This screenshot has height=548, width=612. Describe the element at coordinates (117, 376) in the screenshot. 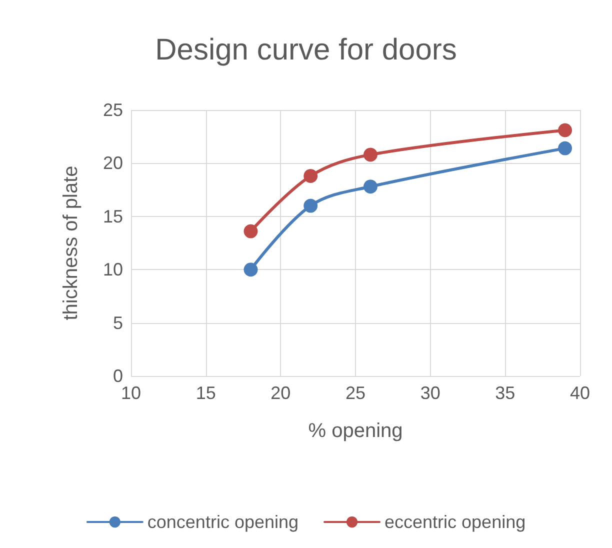

I see `y-tick-label: 0` at that location.